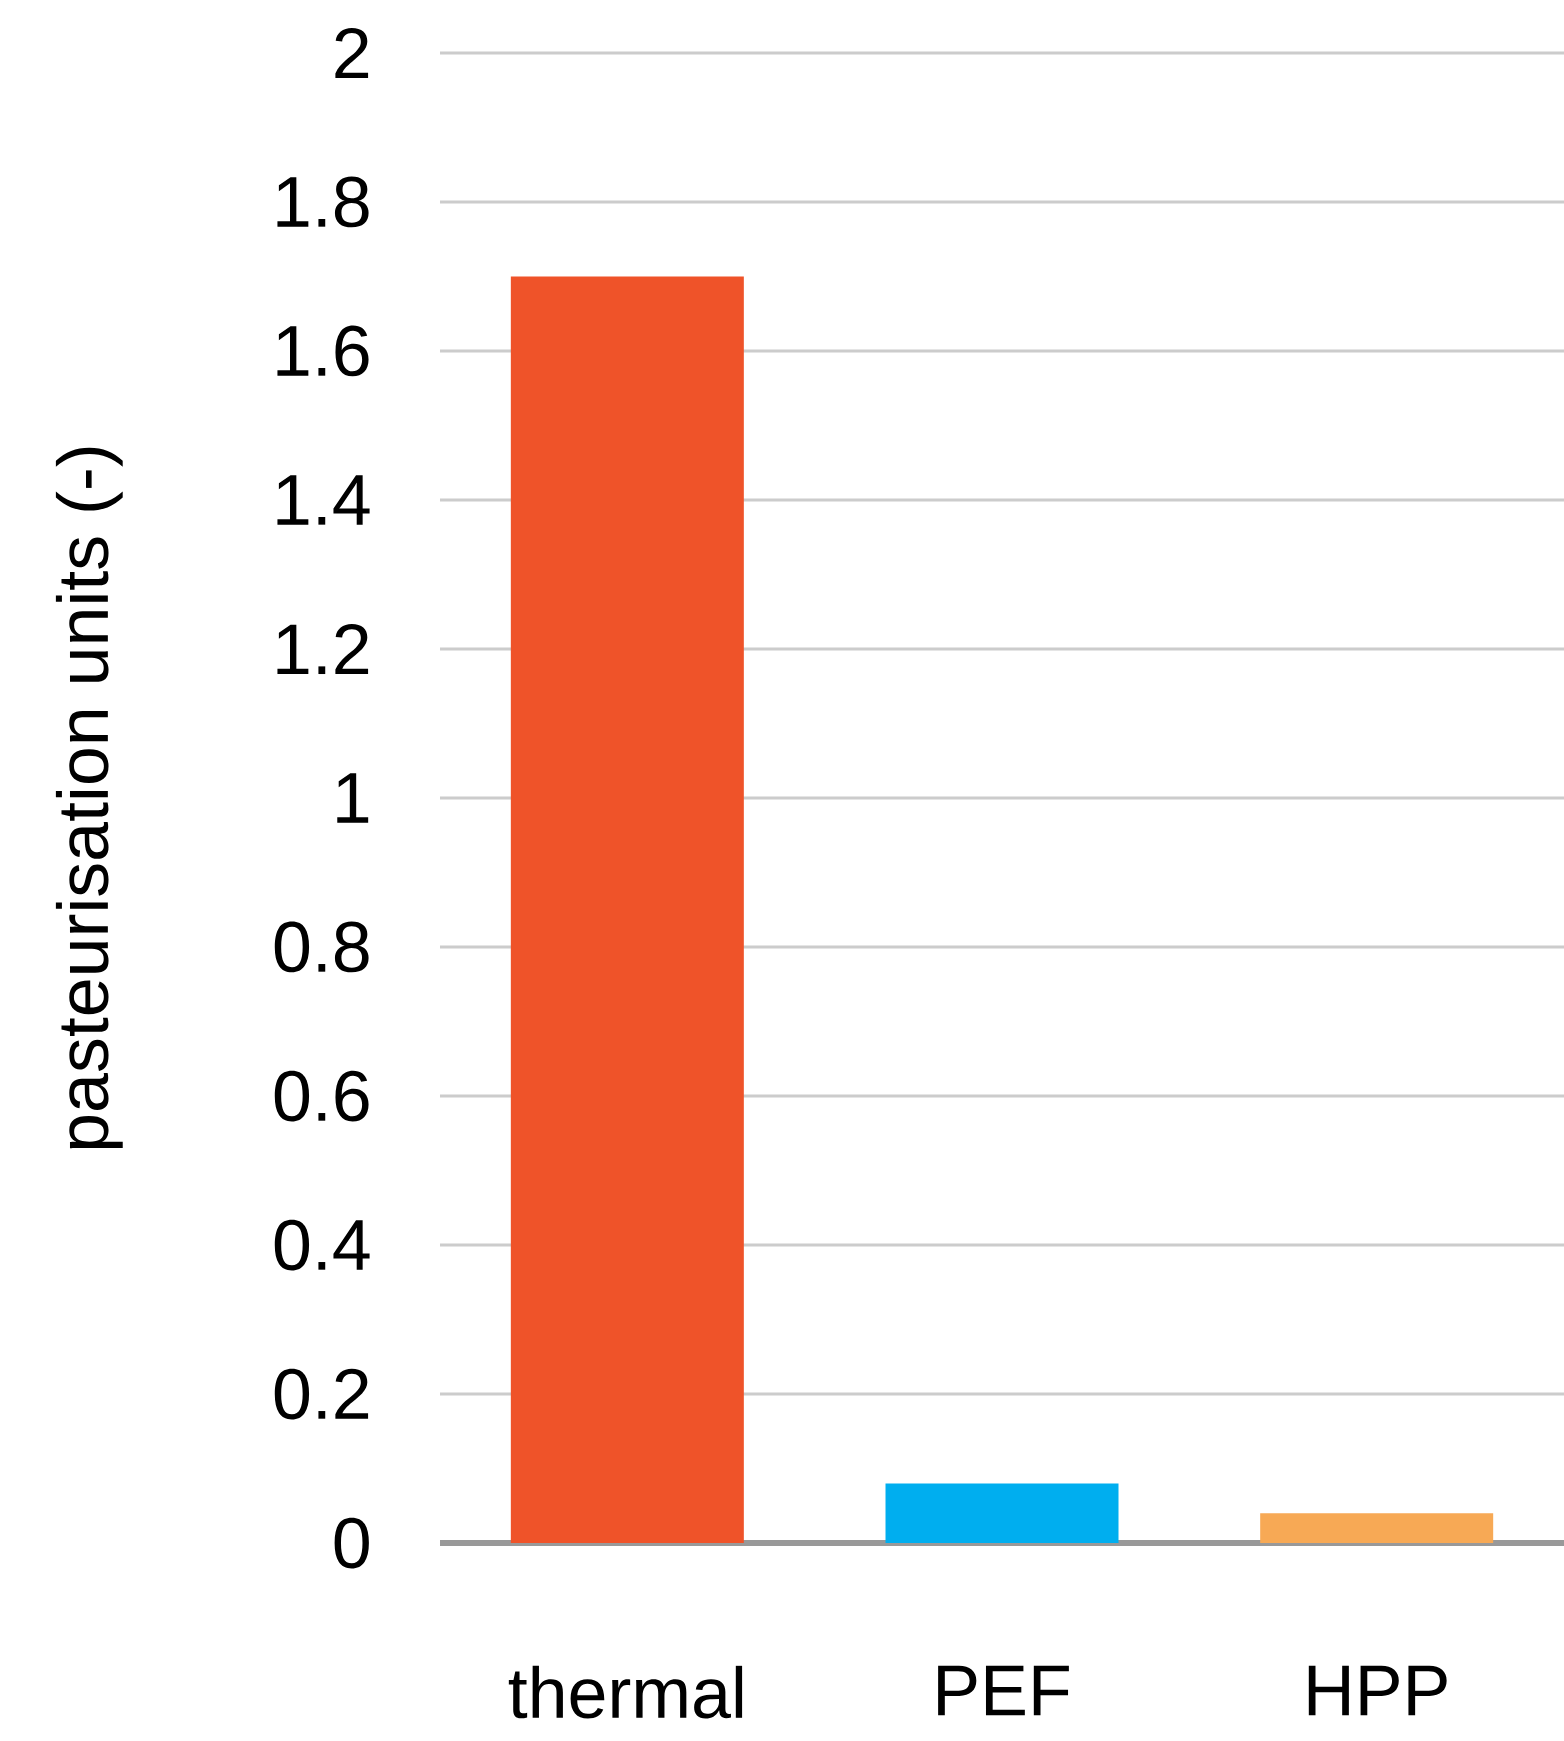  What do you see at coordinates (323, 649) in the screenshot?
I see `y-tick-label: 1.2` at bounding box center [323, 649].